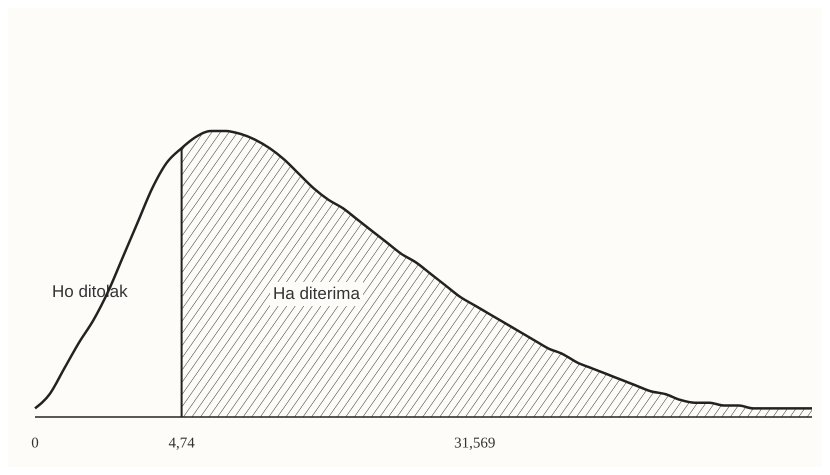 This screenshot has height=475, width=830. What do you see at coordinates (316, 294) in the screenshot?
I see `annotation: Ha diterima` at bounding box center [316, 294].